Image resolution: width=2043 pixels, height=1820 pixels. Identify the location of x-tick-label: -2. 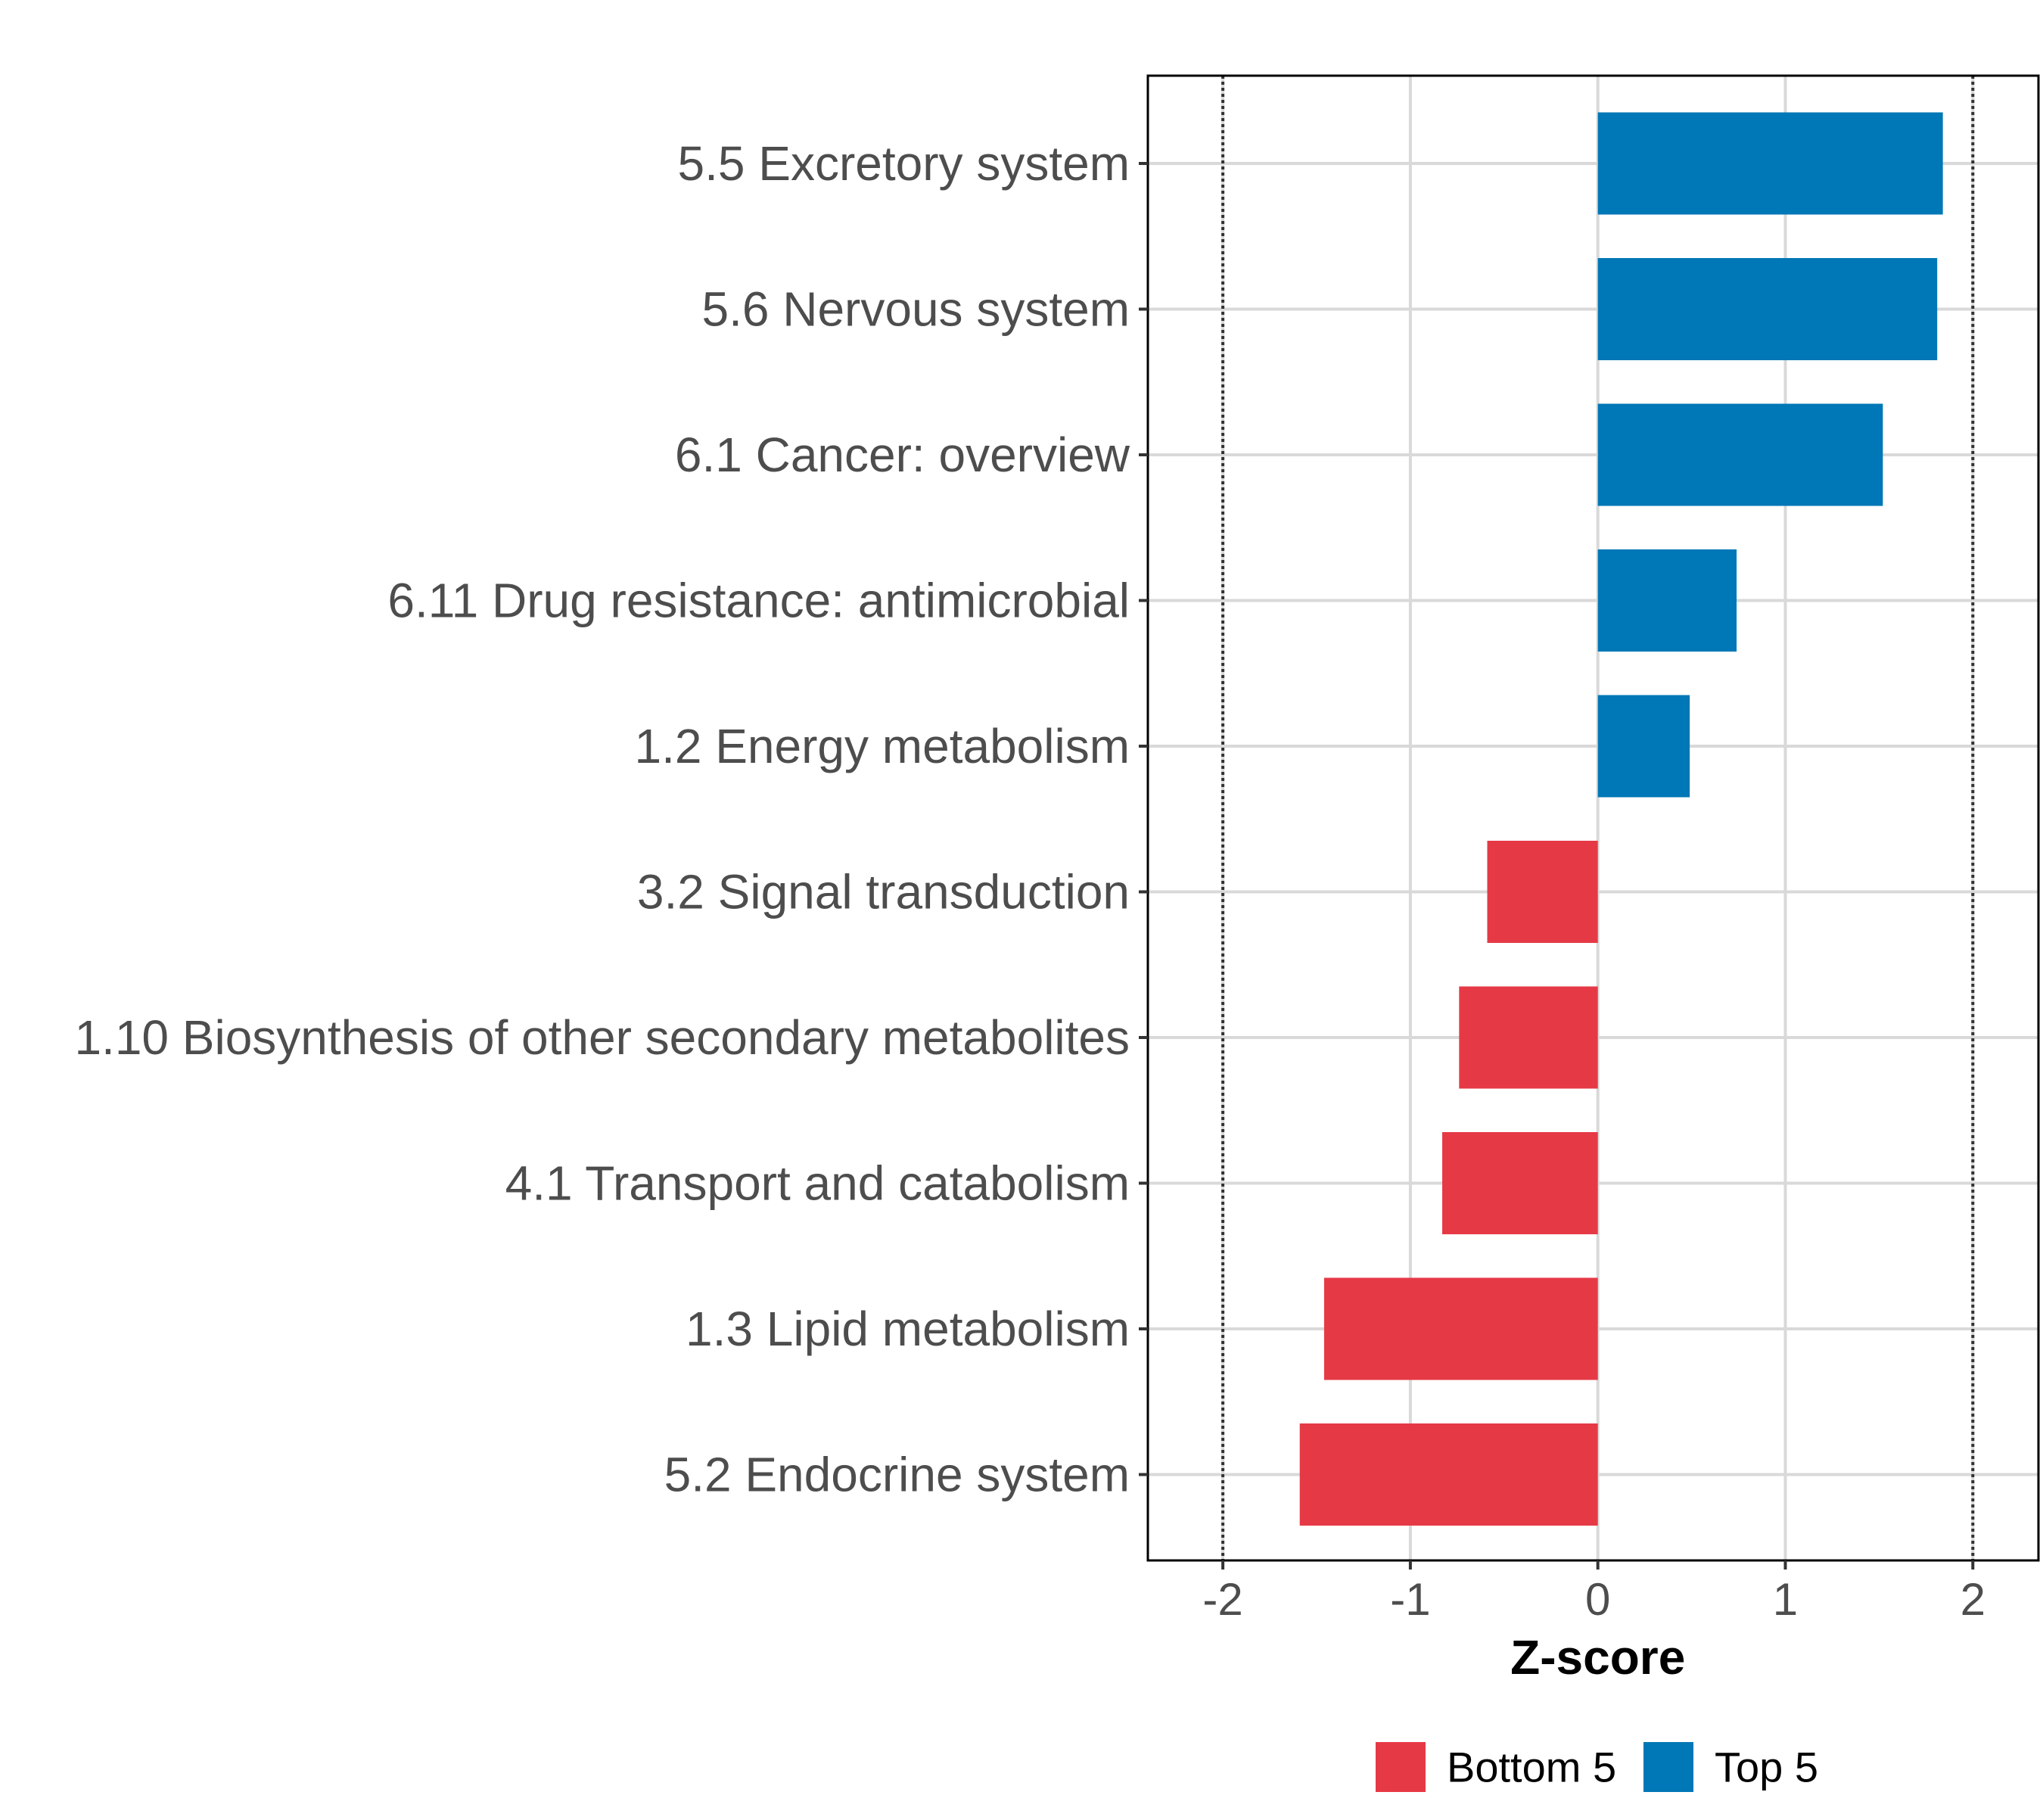
(1222, 1599).